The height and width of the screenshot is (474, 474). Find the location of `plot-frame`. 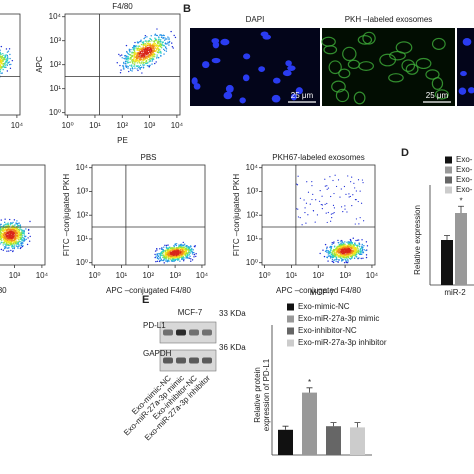

plot-frame is located at coordinates (23, 215).